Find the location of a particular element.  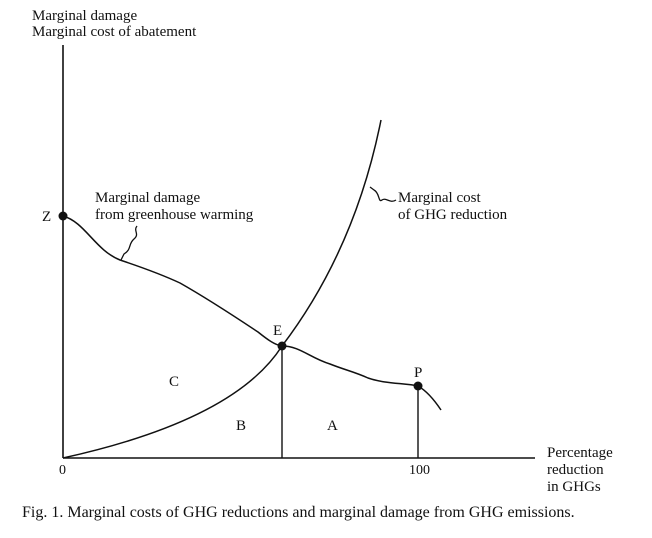

cost-curve-label-line2: of GHG reduction is located at coordinates (453, 215).